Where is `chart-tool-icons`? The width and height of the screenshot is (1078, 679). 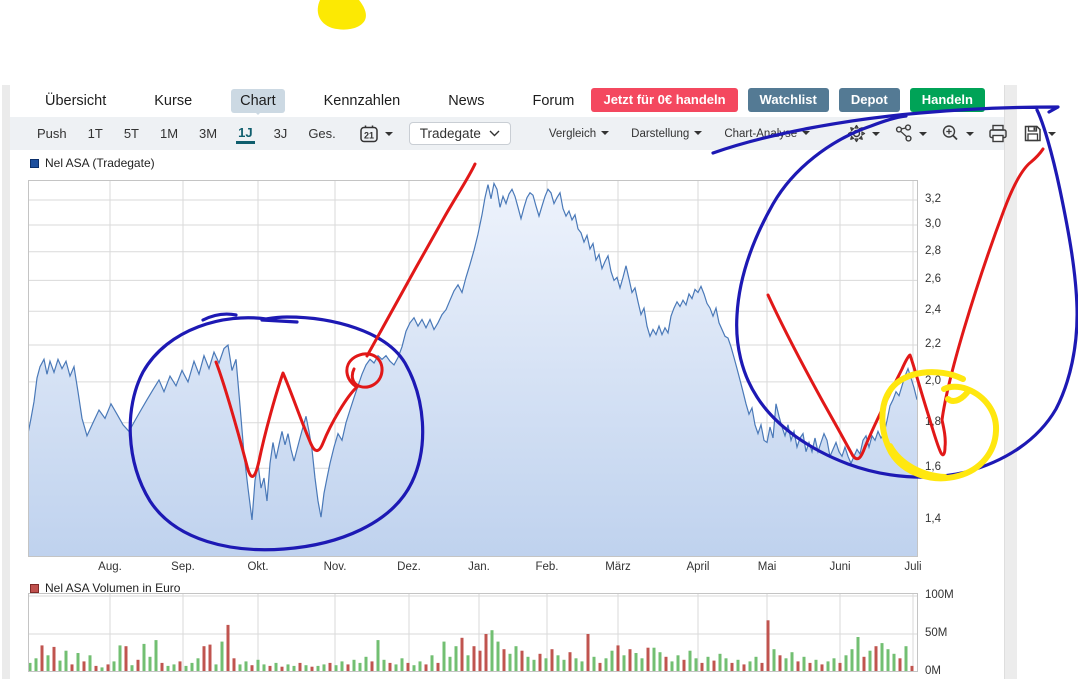
chart-tool-icons is located at coordinates (951, 133).